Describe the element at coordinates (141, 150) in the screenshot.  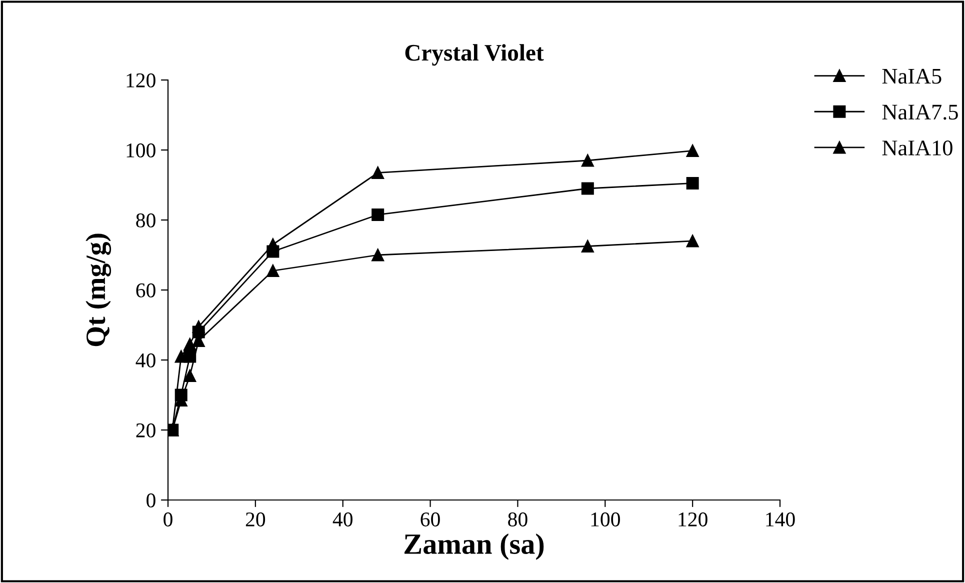
I see `y-tick-label: 100` at that location.